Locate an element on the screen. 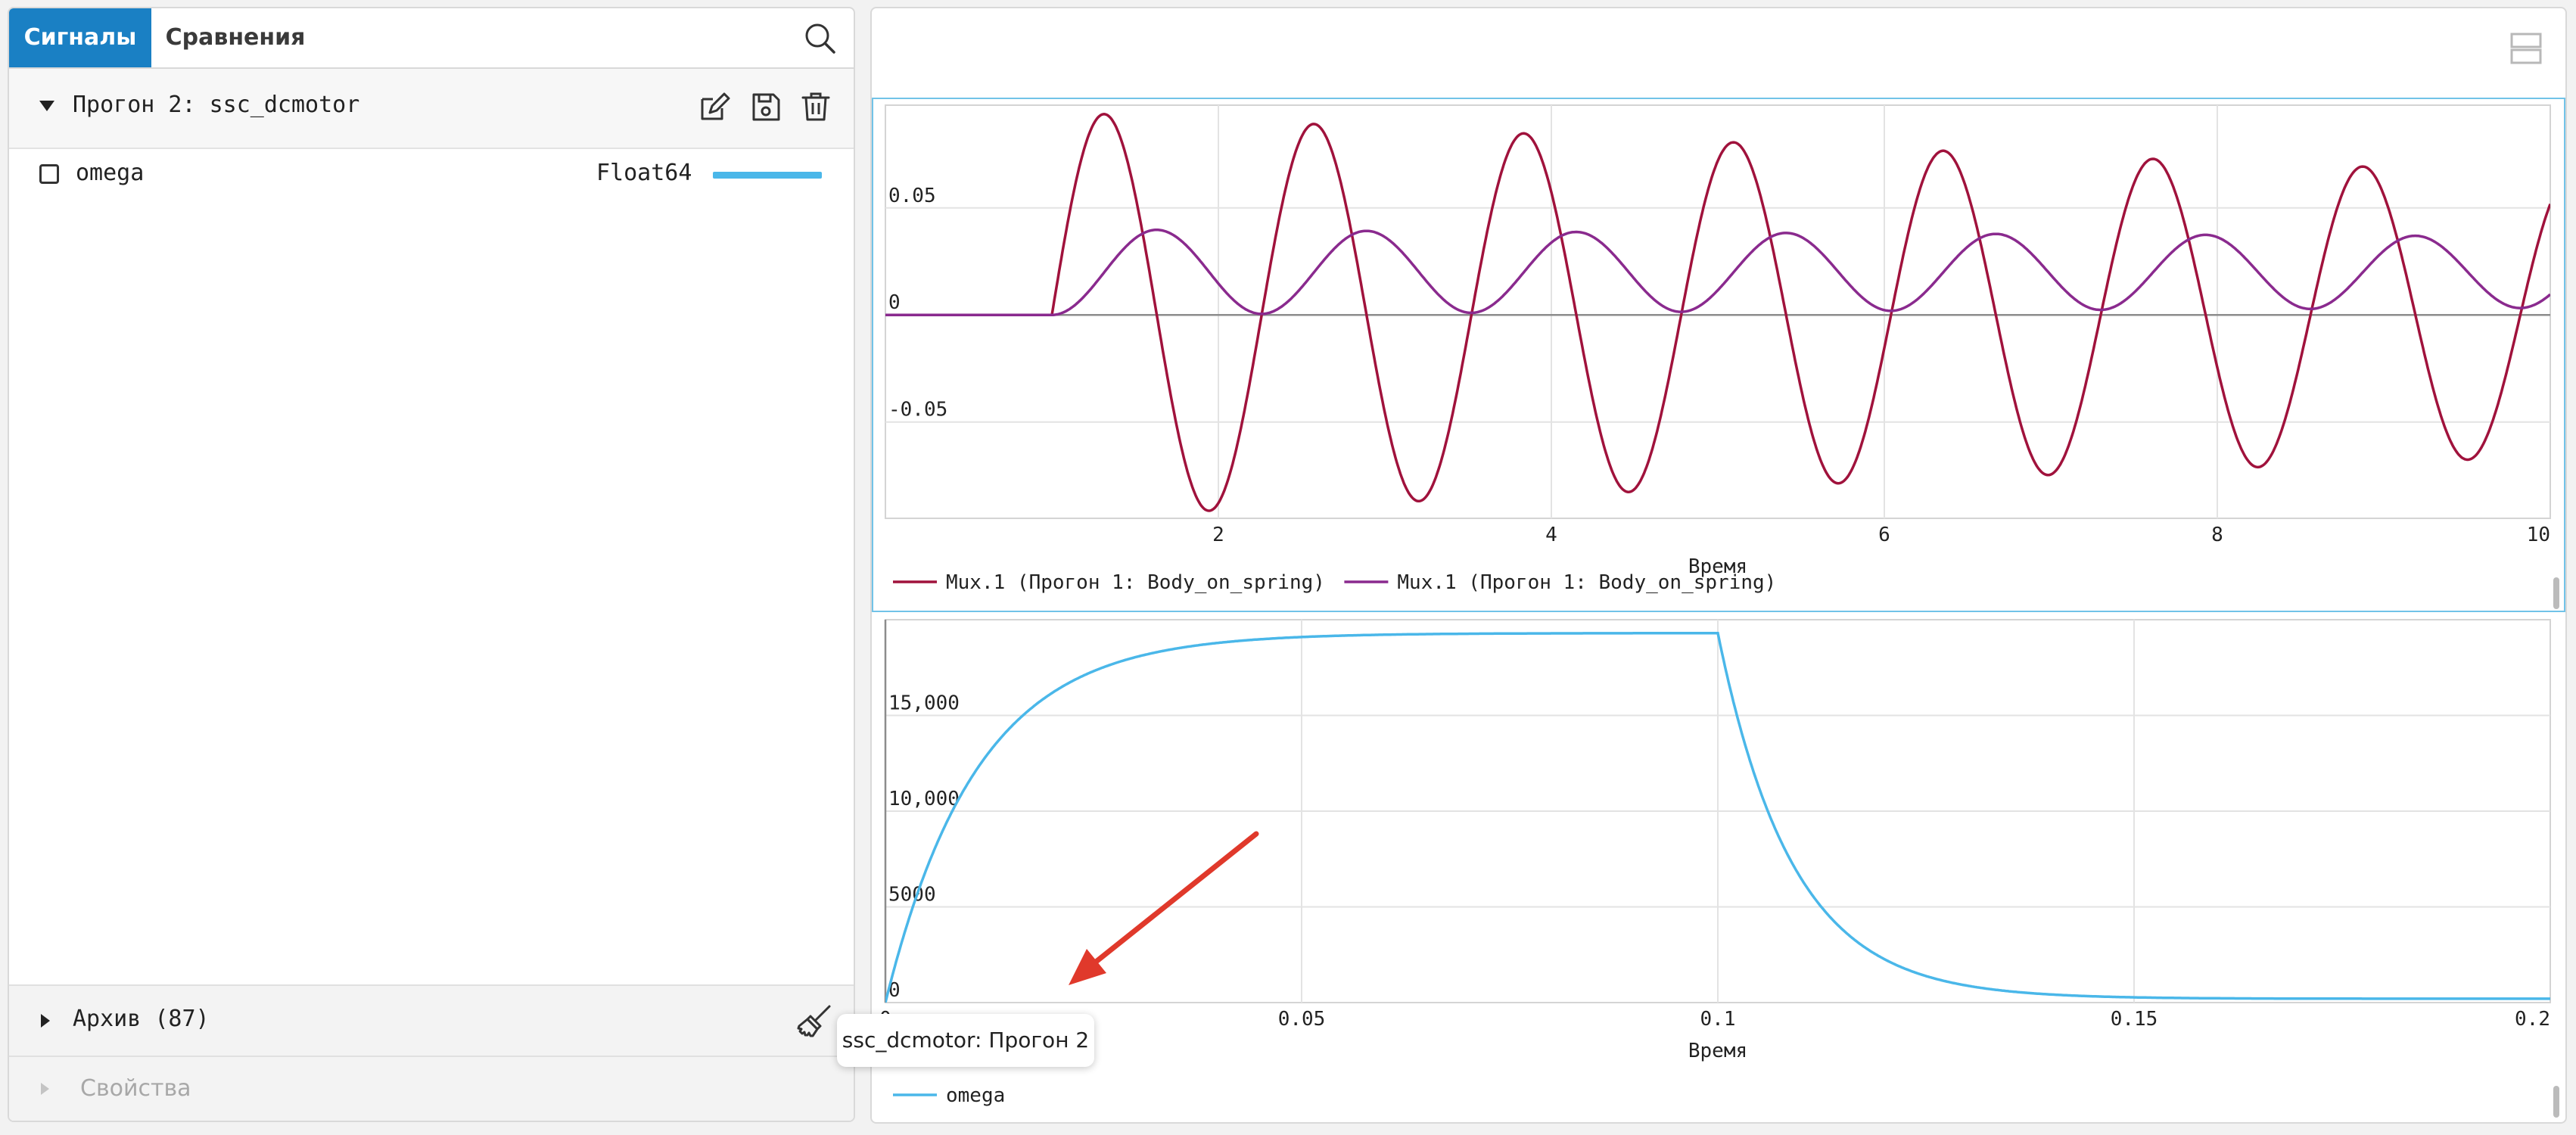  edit-icon is located at coordinates (714, 106).